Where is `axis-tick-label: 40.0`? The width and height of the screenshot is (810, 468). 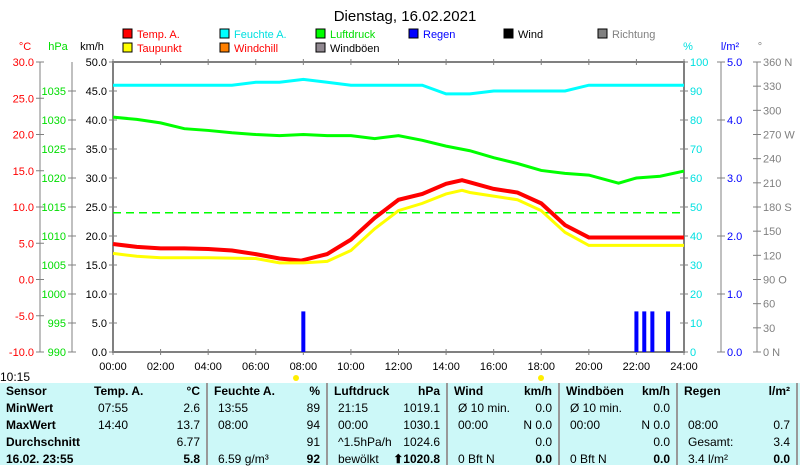
axis-tick-label: 40.0 is located at coordinates (96, 121).